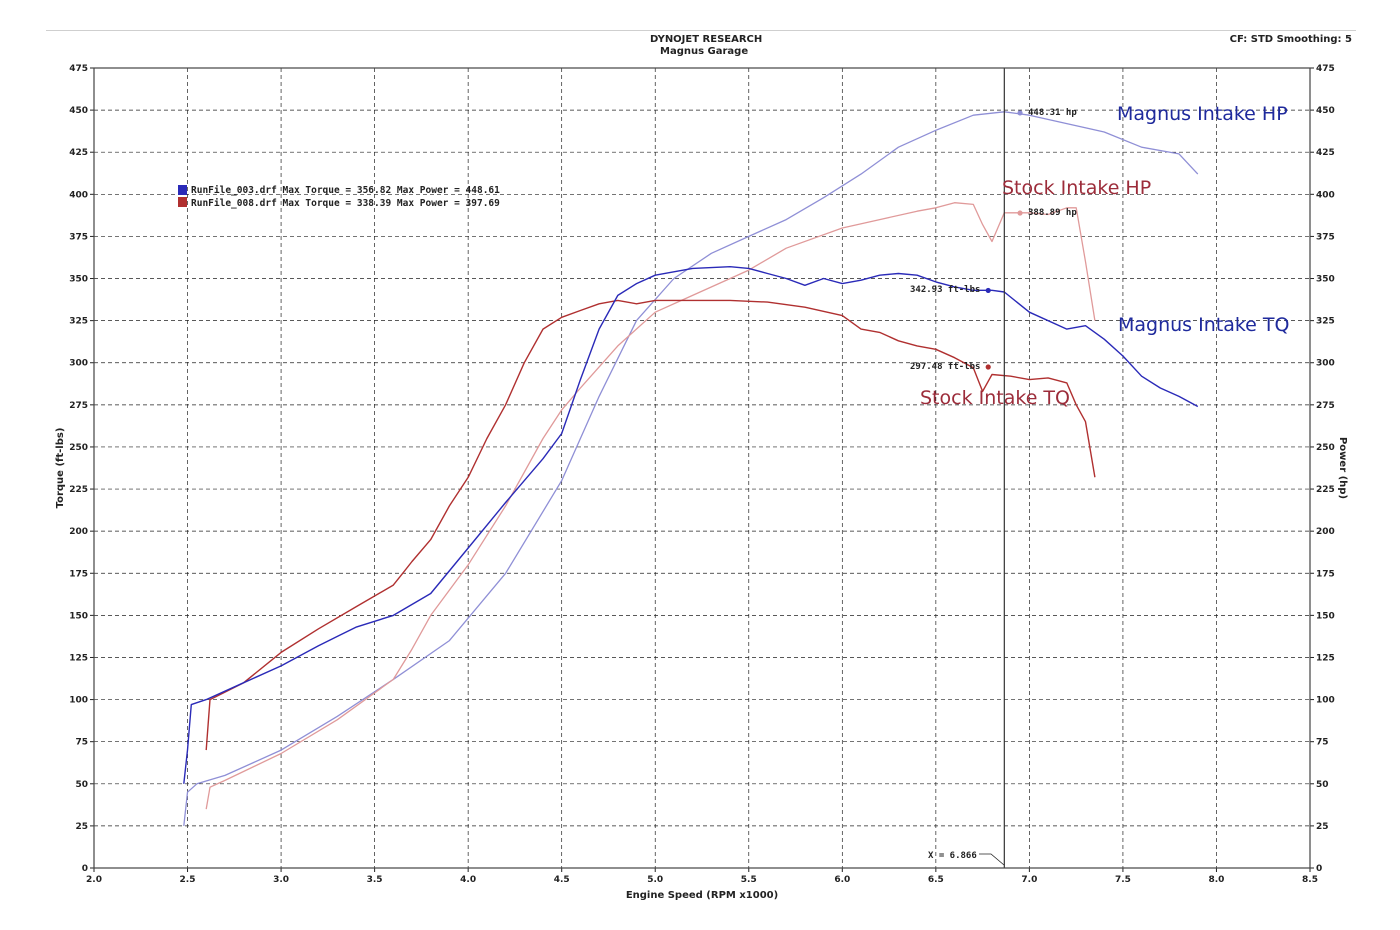  I want to click on y-axis-title: Torque (ft-lbs), so click(60, 468).